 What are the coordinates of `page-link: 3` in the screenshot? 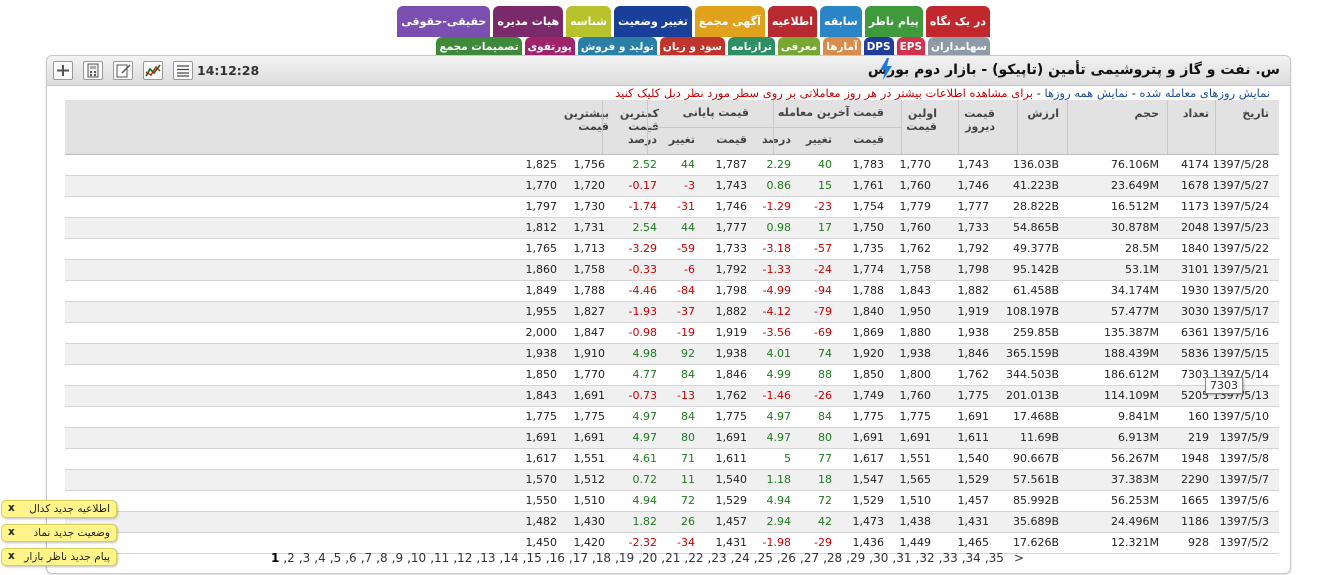 It's located at (306, 558).